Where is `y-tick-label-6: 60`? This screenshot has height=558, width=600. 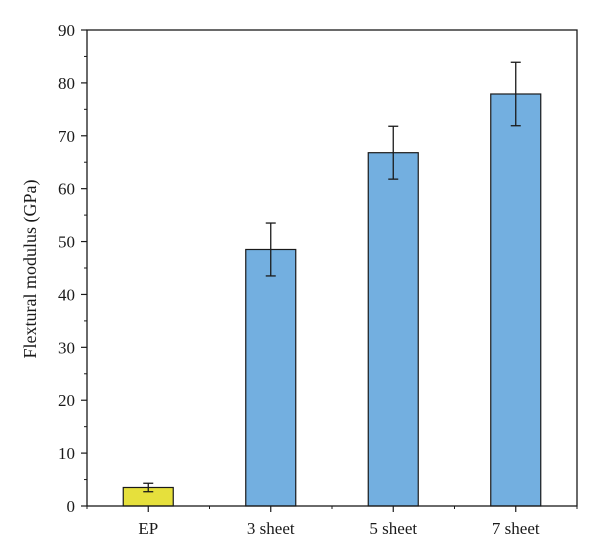
y-tick-label-6: 60 is located at coordinates (66, 189).